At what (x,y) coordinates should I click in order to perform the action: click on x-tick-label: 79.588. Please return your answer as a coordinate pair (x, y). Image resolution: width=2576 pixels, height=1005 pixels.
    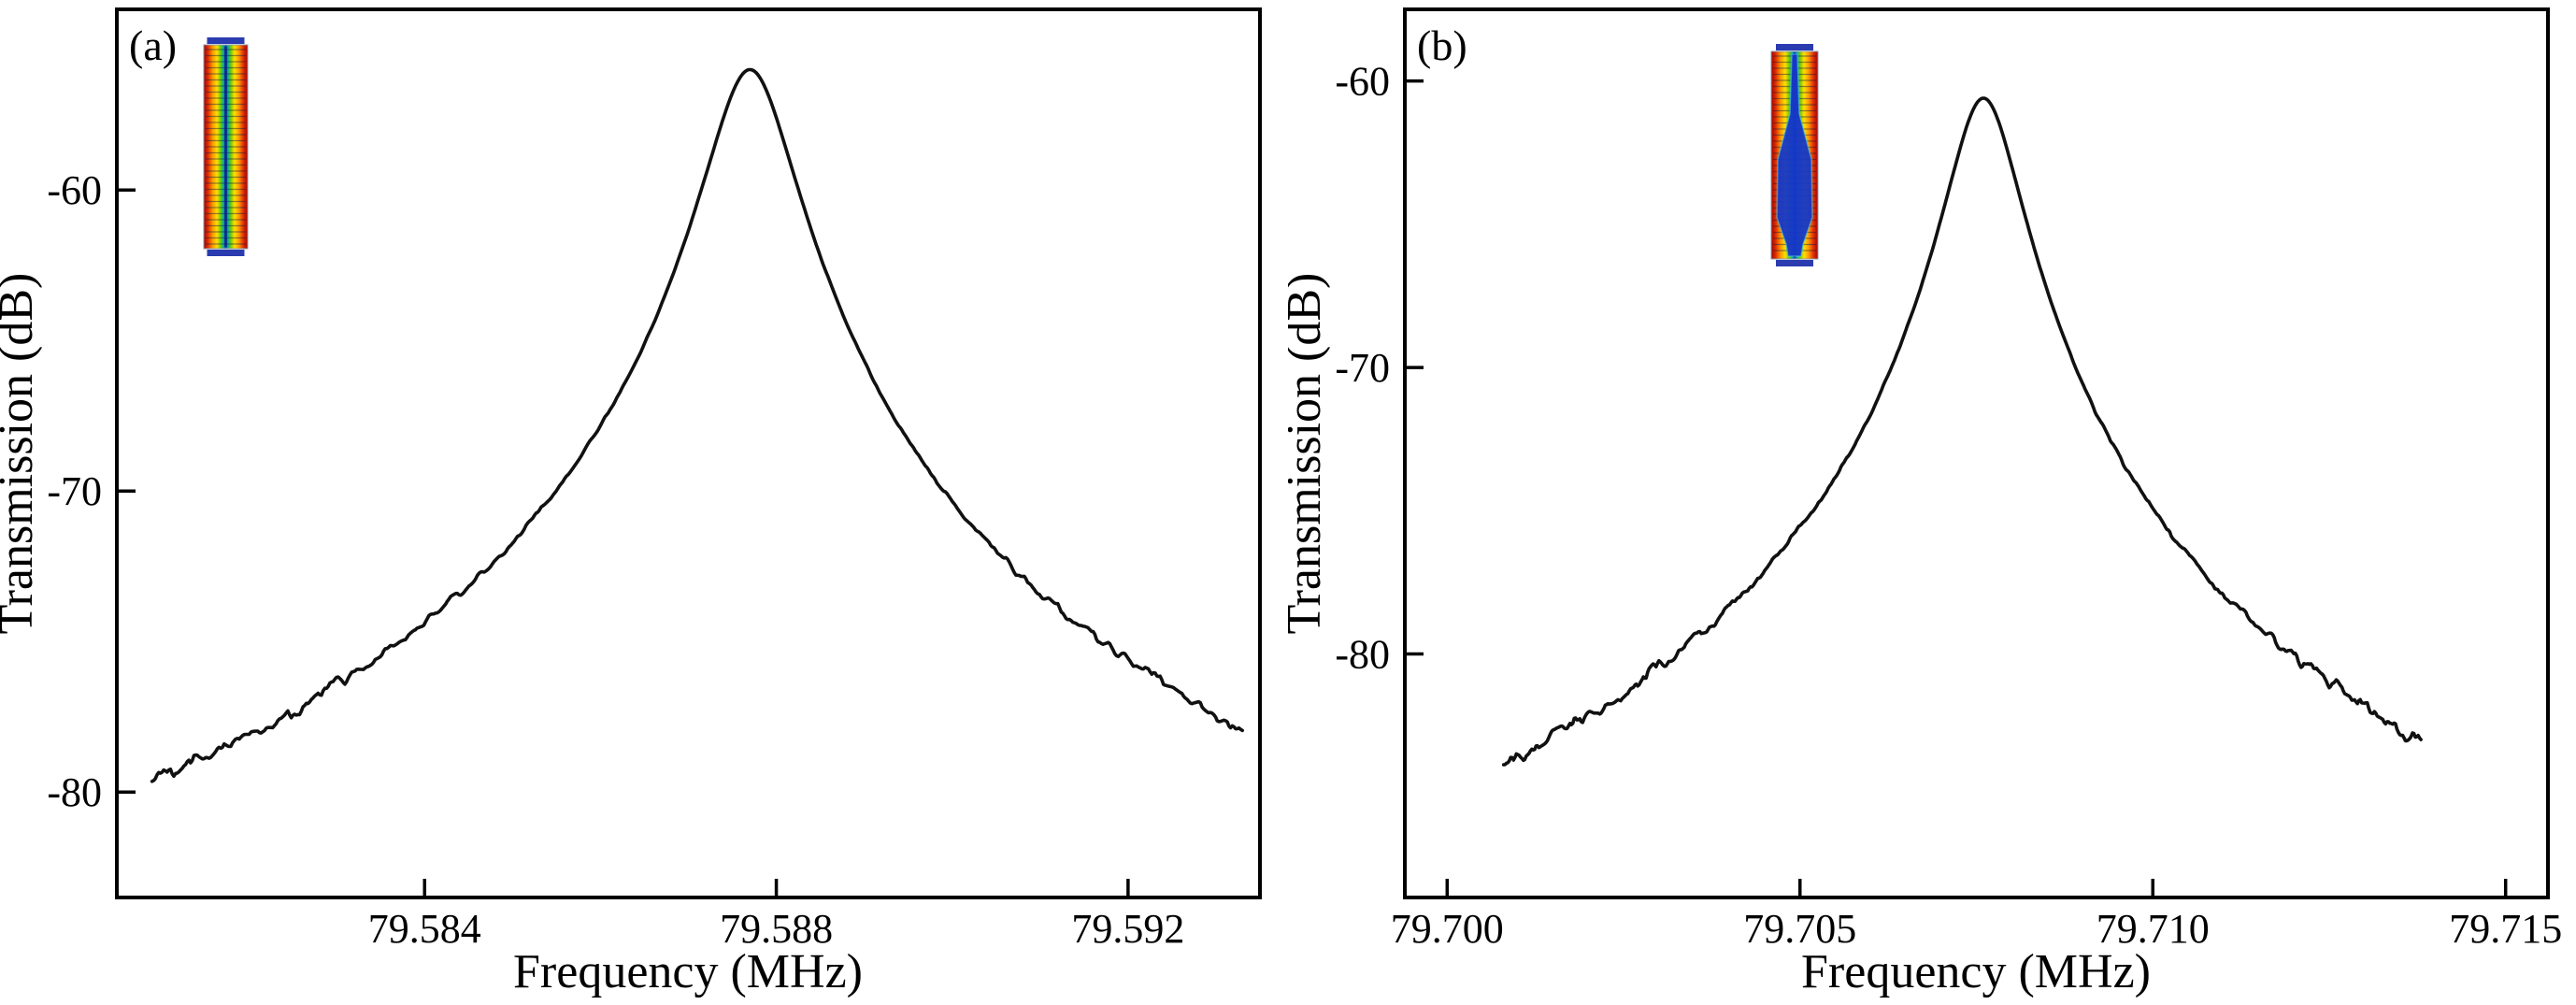
    Looking at the image, I should click on (776, 929).